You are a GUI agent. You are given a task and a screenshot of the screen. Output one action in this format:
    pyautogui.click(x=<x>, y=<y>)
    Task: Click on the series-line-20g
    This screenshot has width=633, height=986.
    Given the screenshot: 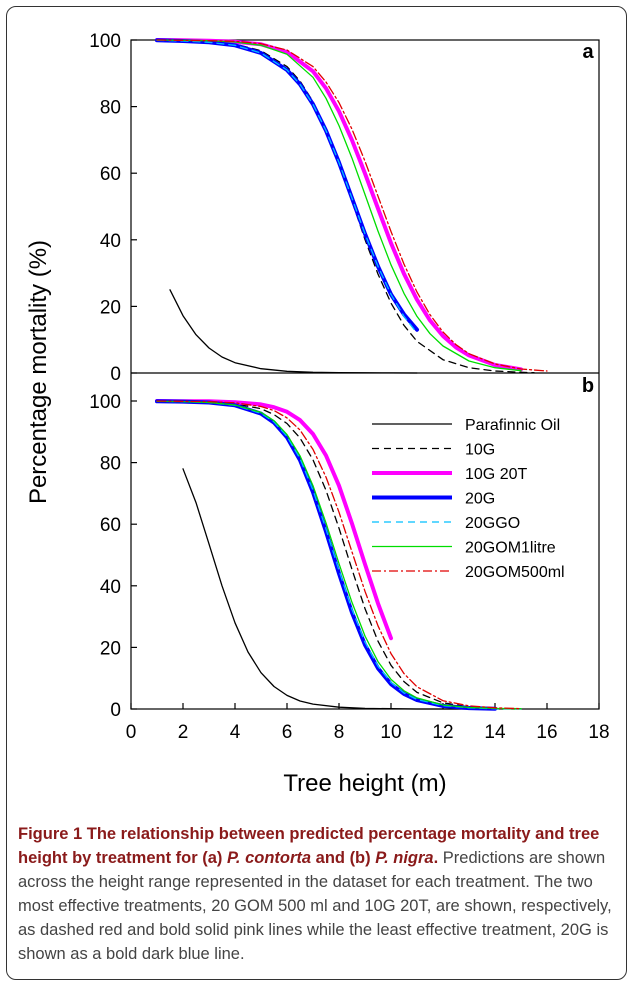 What is the action you would take?
    pyautogui.click(x=287, y=185)
    